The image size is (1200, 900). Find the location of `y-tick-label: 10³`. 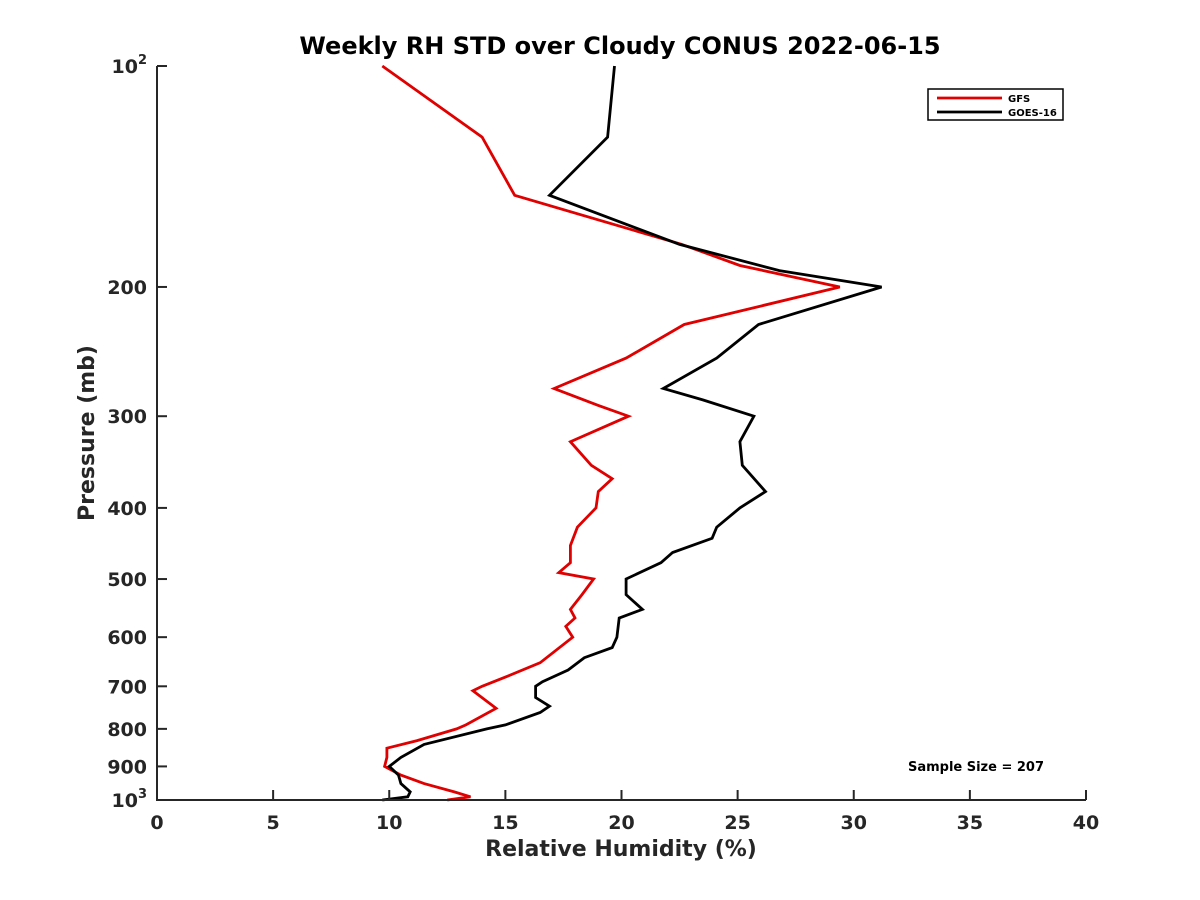

y-tick-label: 10³ is located at coordinates (130, 799).